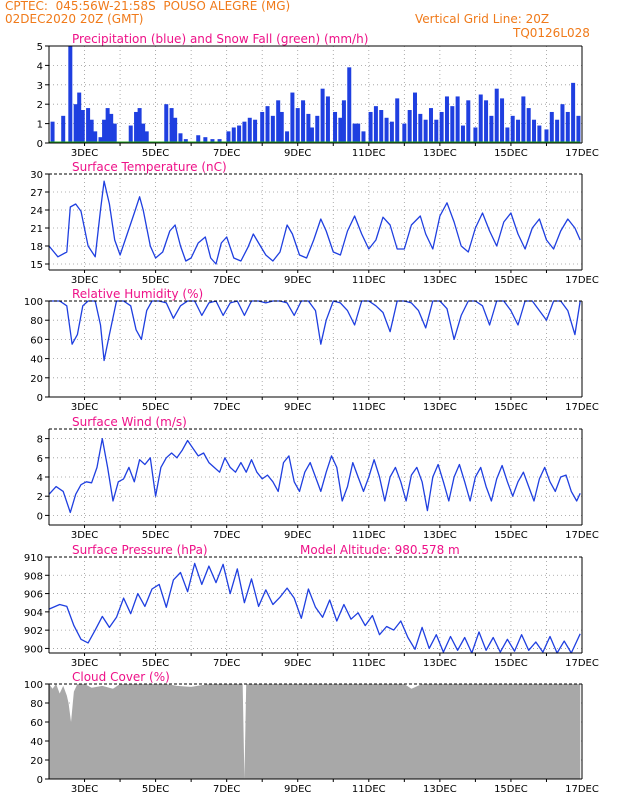 The height and width of the screenshot is (800, 618). I want to click on y-tick-label: 30, so click(36, 175).